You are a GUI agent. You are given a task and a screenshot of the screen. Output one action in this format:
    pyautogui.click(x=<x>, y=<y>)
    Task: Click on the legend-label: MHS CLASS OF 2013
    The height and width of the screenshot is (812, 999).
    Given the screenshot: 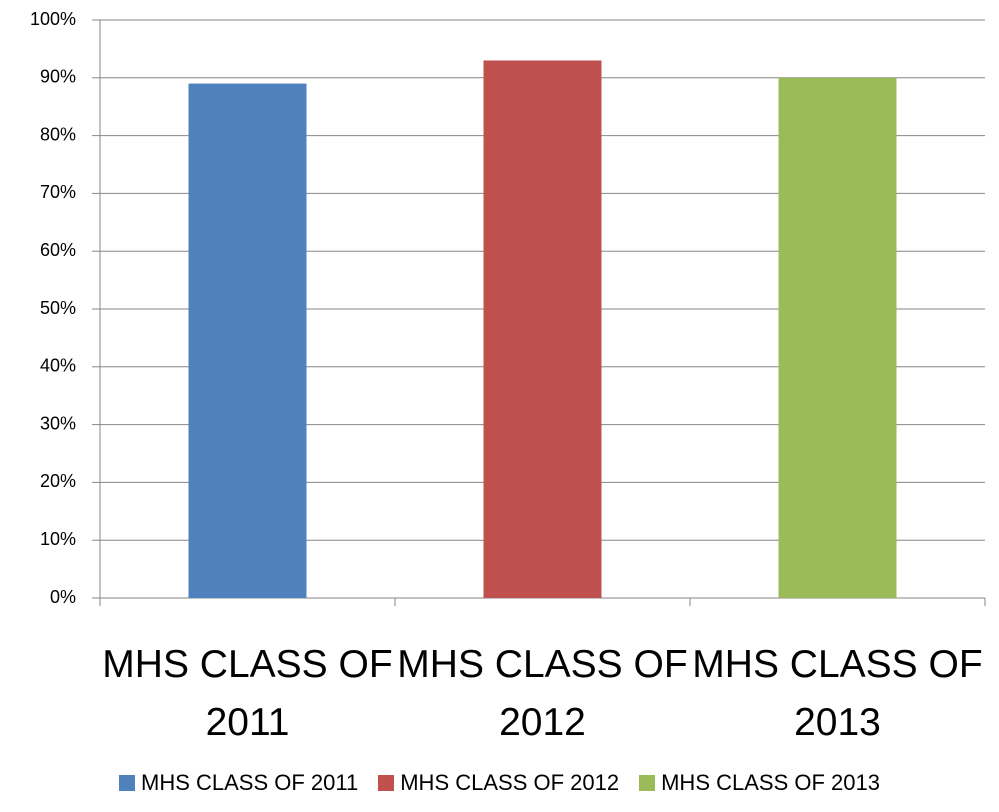 What is the action you would take?
    pyautogui.click(x=770, y=782)
    